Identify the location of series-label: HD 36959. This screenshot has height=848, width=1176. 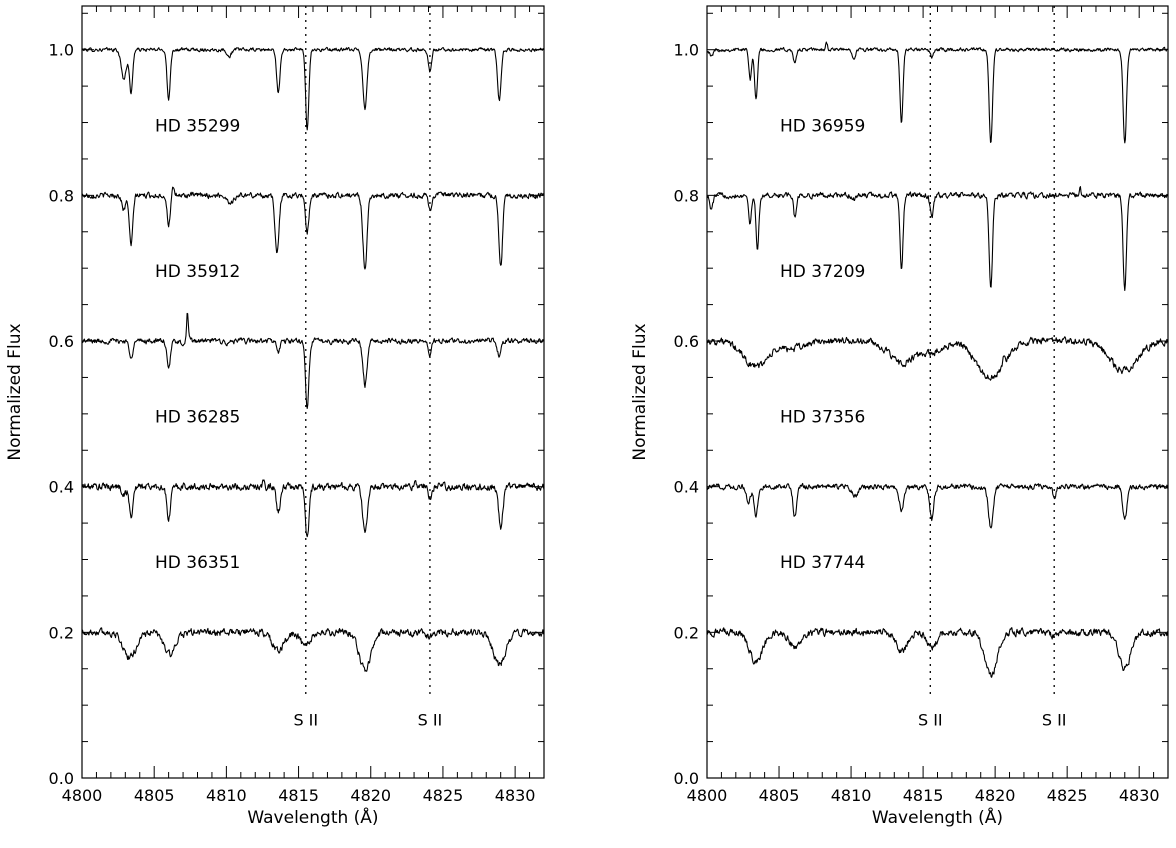
(822, 126).